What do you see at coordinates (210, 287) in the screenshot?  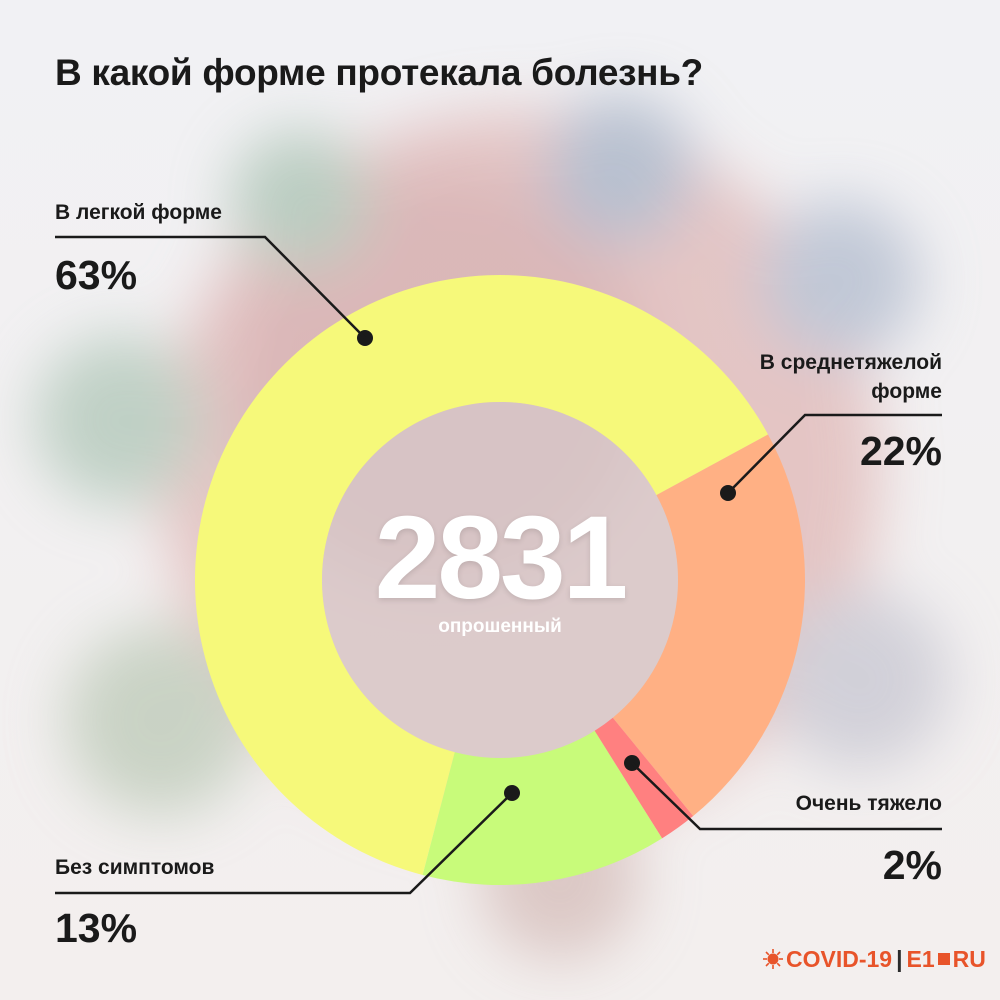 I see `leader-line-mild` at bounding box center [210, 287].